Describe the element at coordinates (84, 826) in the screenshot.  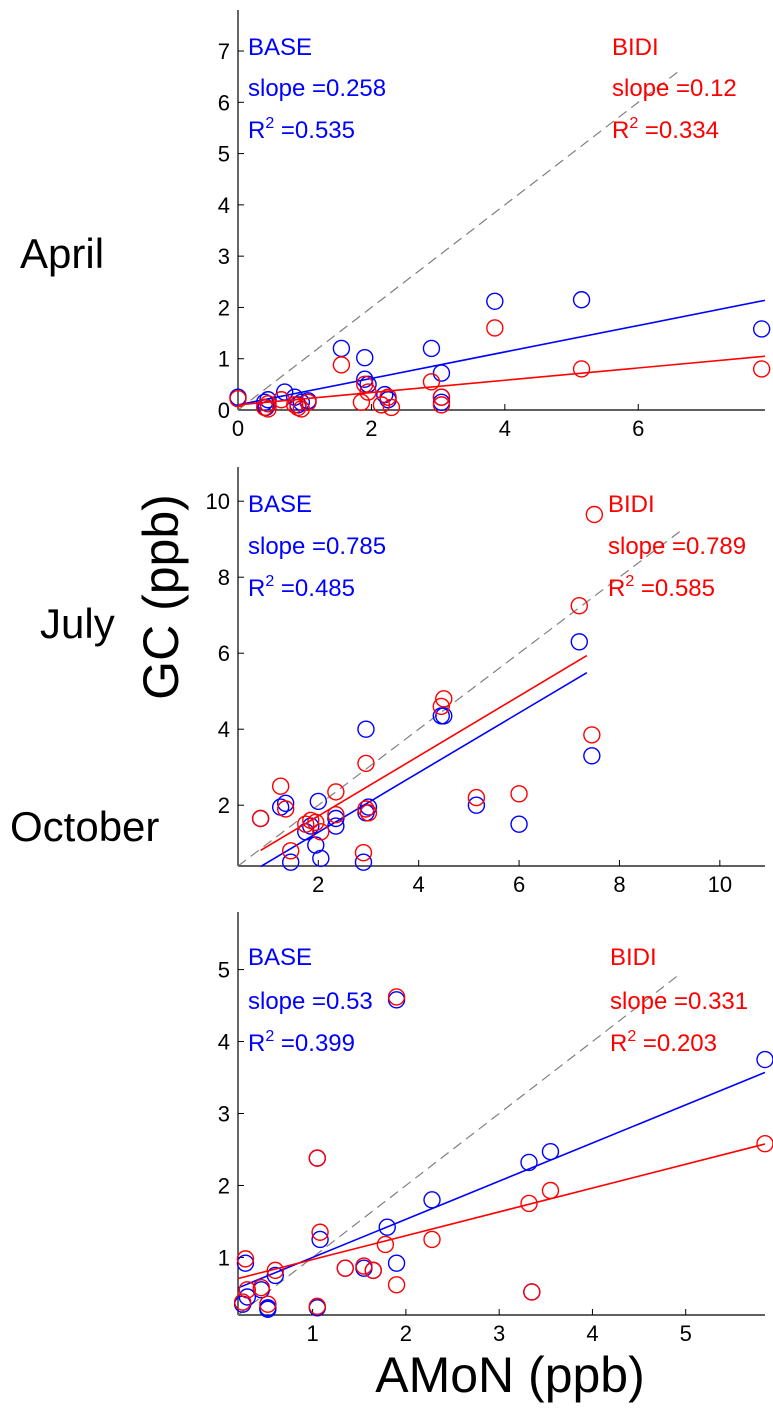
I see `row-label: October` at that location.